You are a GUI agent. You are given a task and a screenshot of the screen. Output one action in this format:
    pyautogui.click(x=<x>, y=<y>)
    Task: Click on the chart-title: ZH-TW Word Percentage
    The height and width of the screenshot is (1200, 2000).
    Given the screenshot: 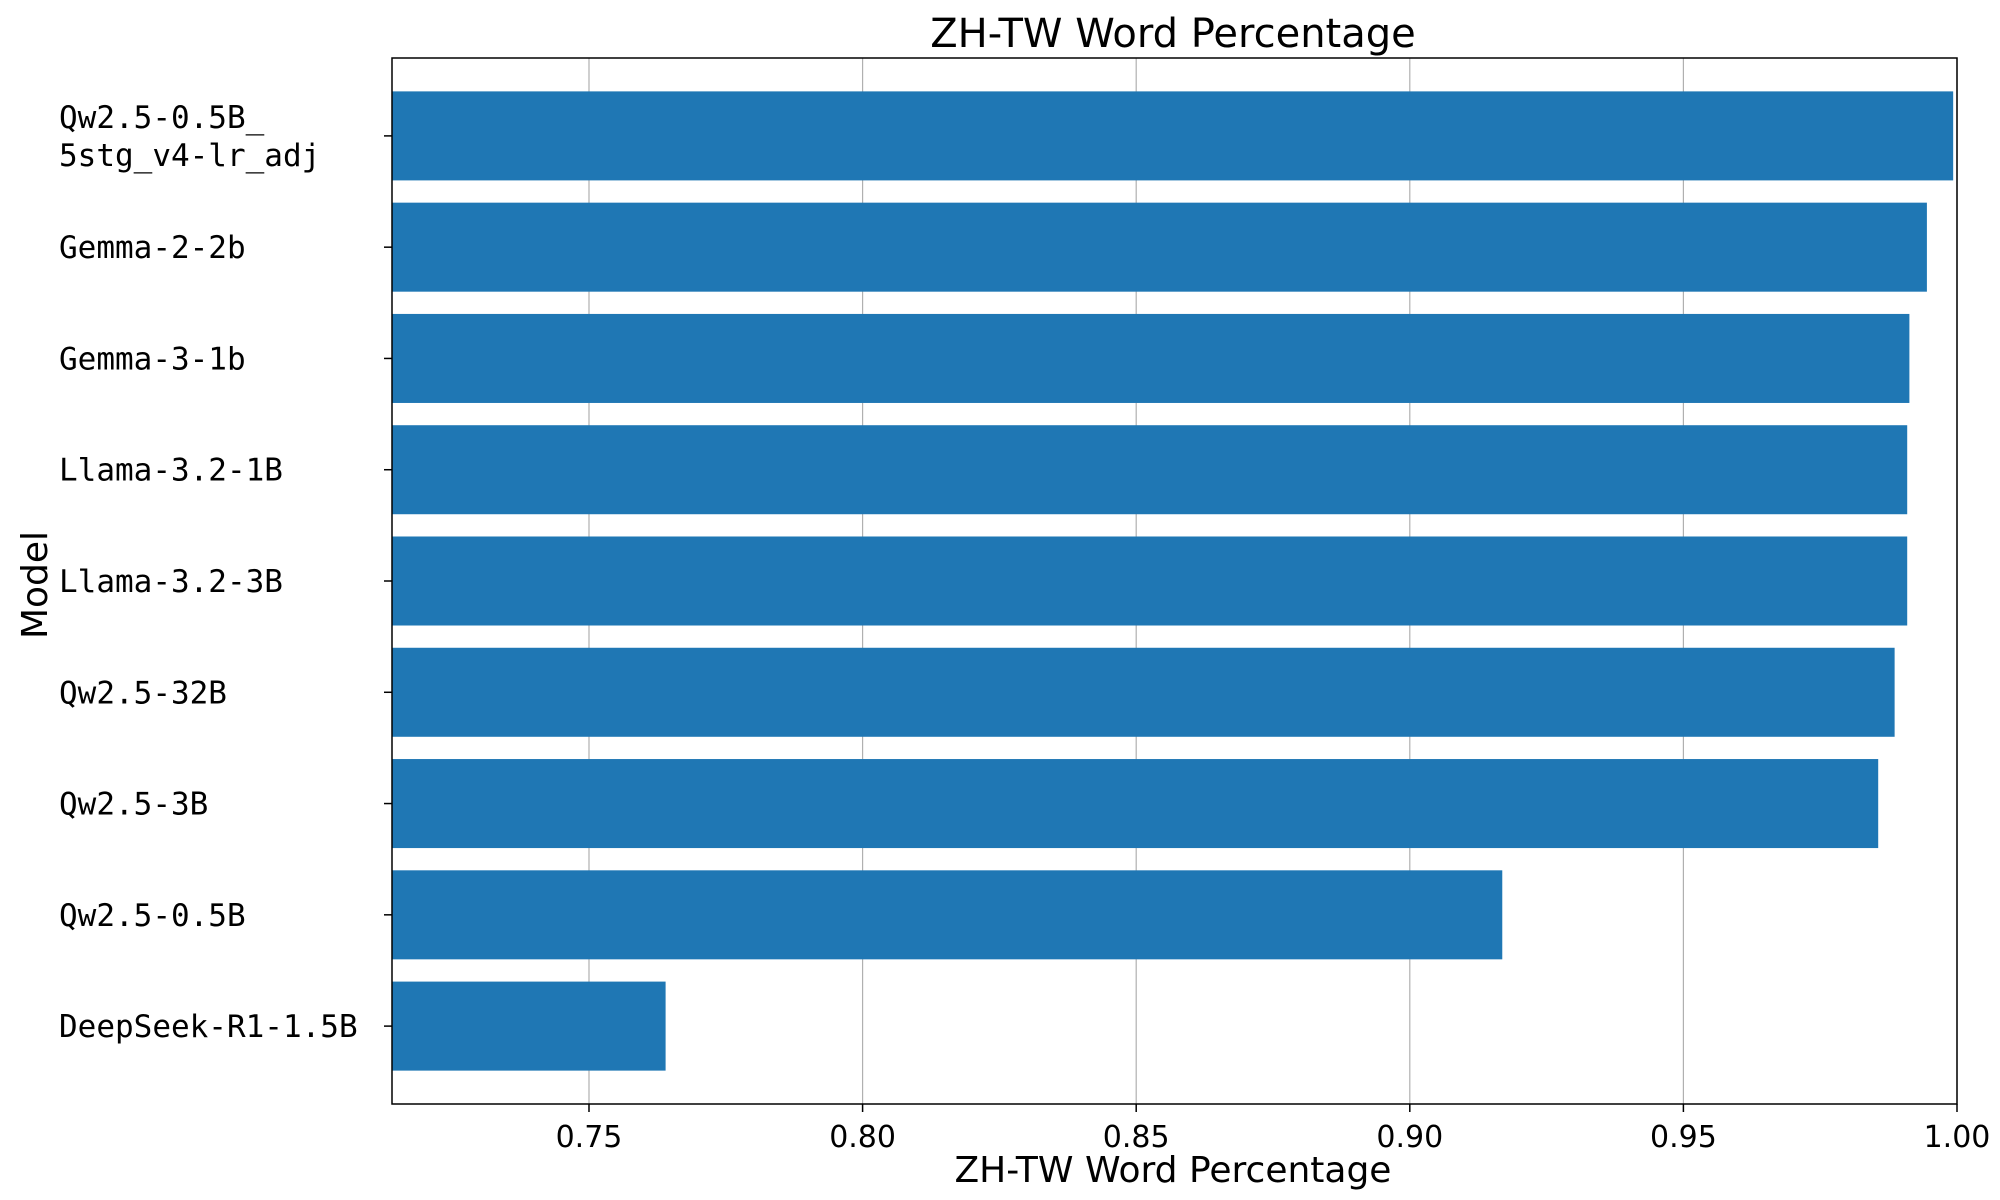 What is the action you would take?
    pyautogui.click(x=1173, y=34)
    